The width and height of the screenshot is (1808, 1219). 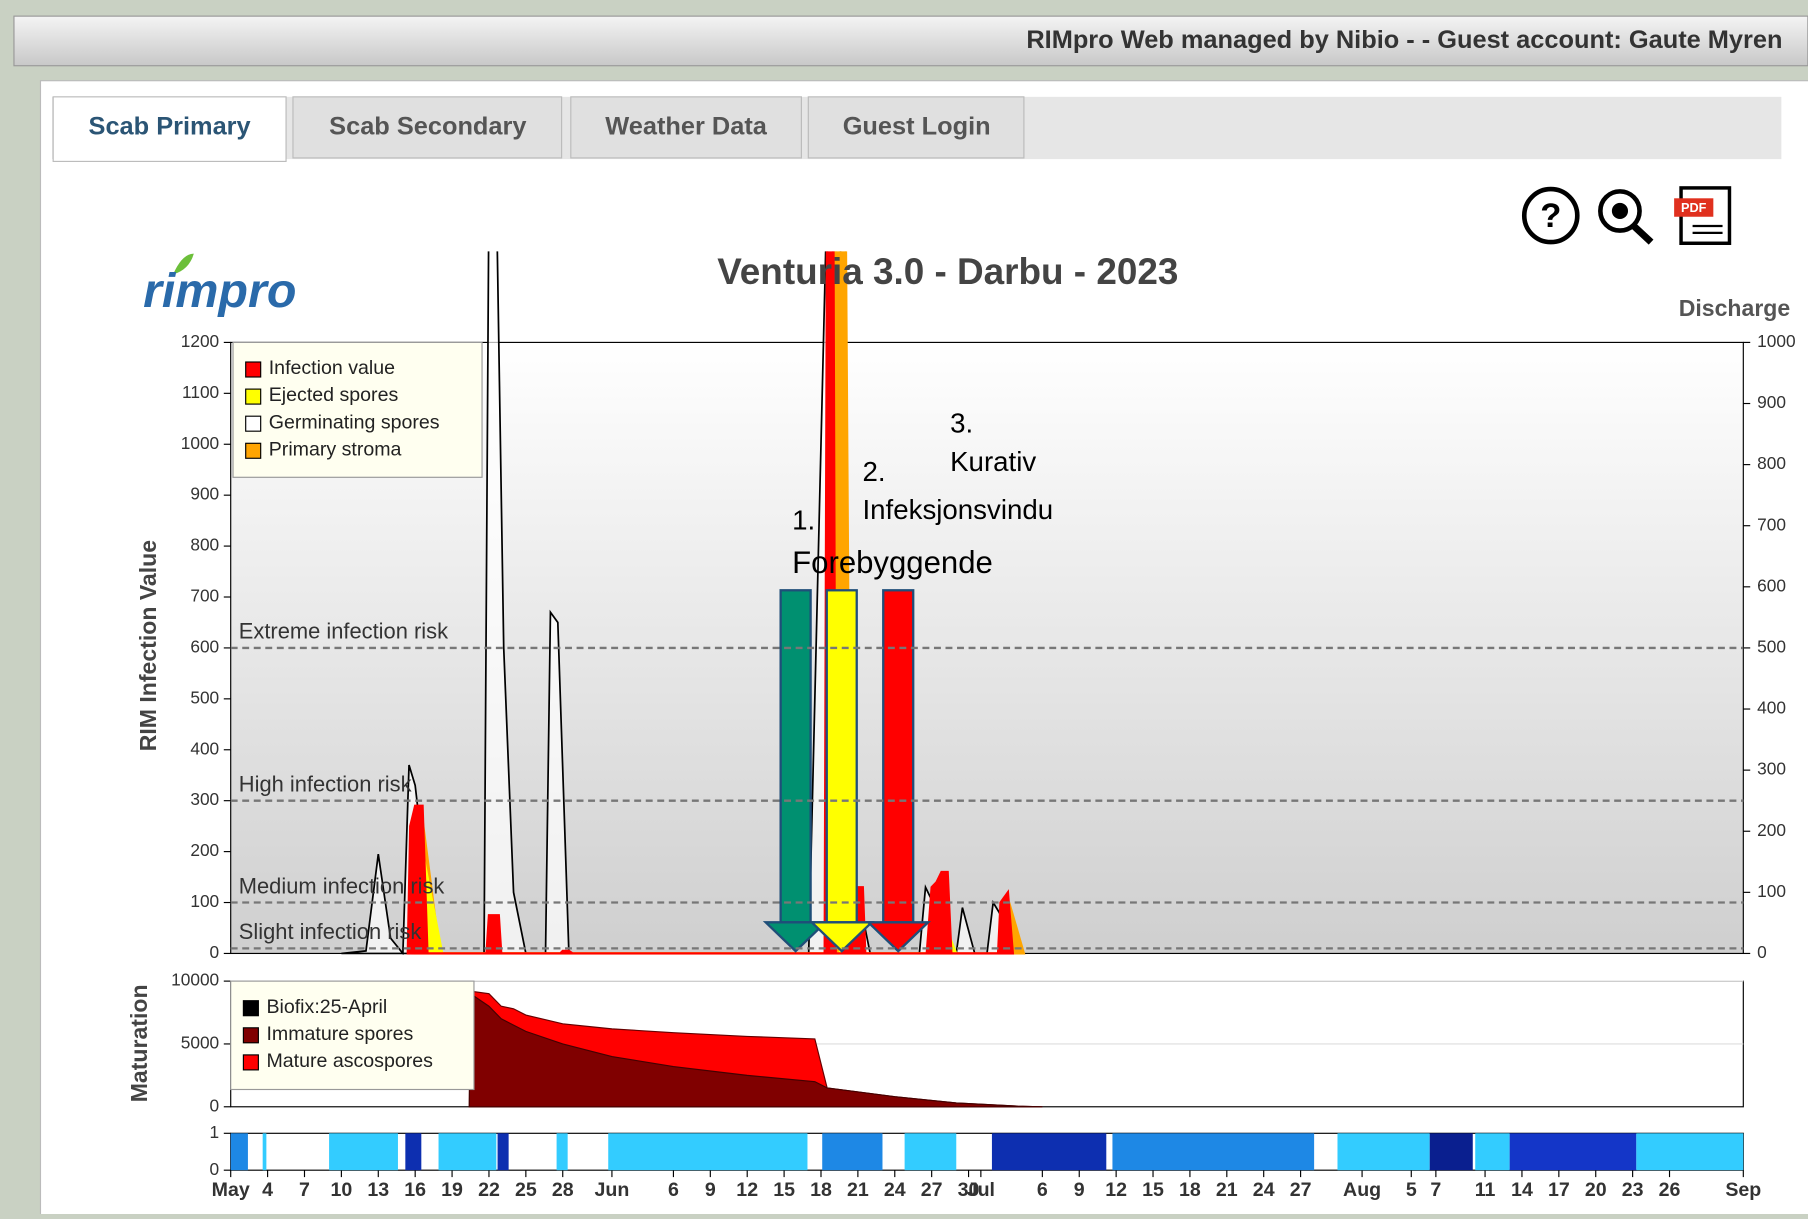 I want to click on logo-leaf, so click(x=183, y=264).